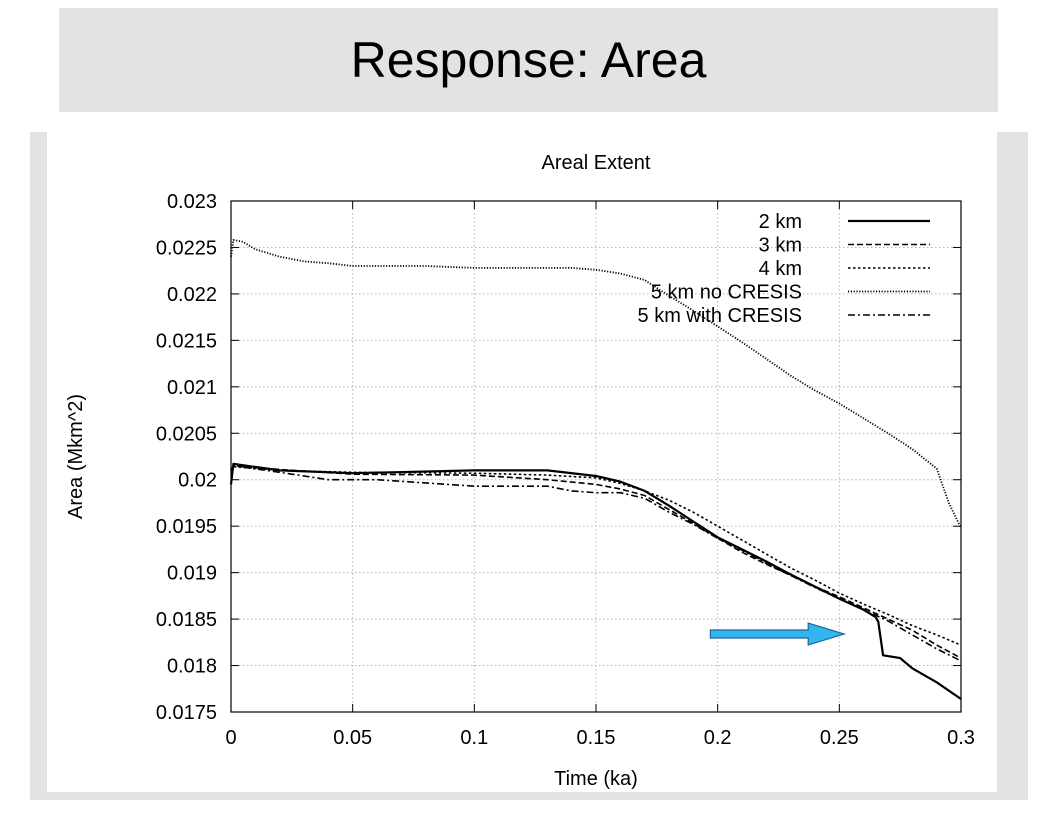 This screenshot has height=816, width=1056. What do you see at coordinates (780, 222) in the screenshot?
I see `legend-label: 2 km` at bounding box center [780, 222].